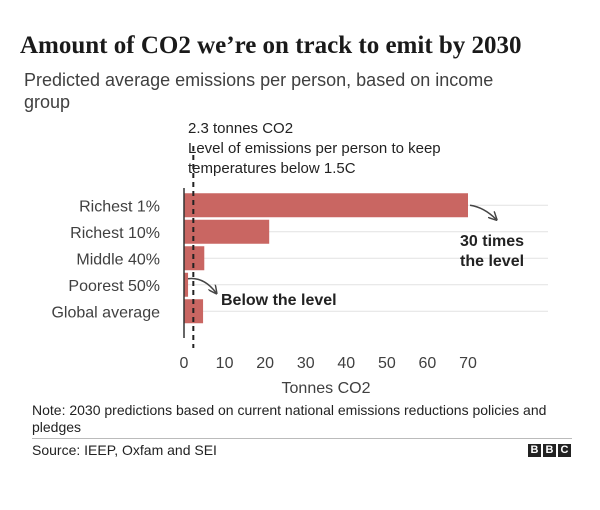  Describe the element at coordinates (346, 363) in the screenshot. I see `x-tick-label: 40` at that location.